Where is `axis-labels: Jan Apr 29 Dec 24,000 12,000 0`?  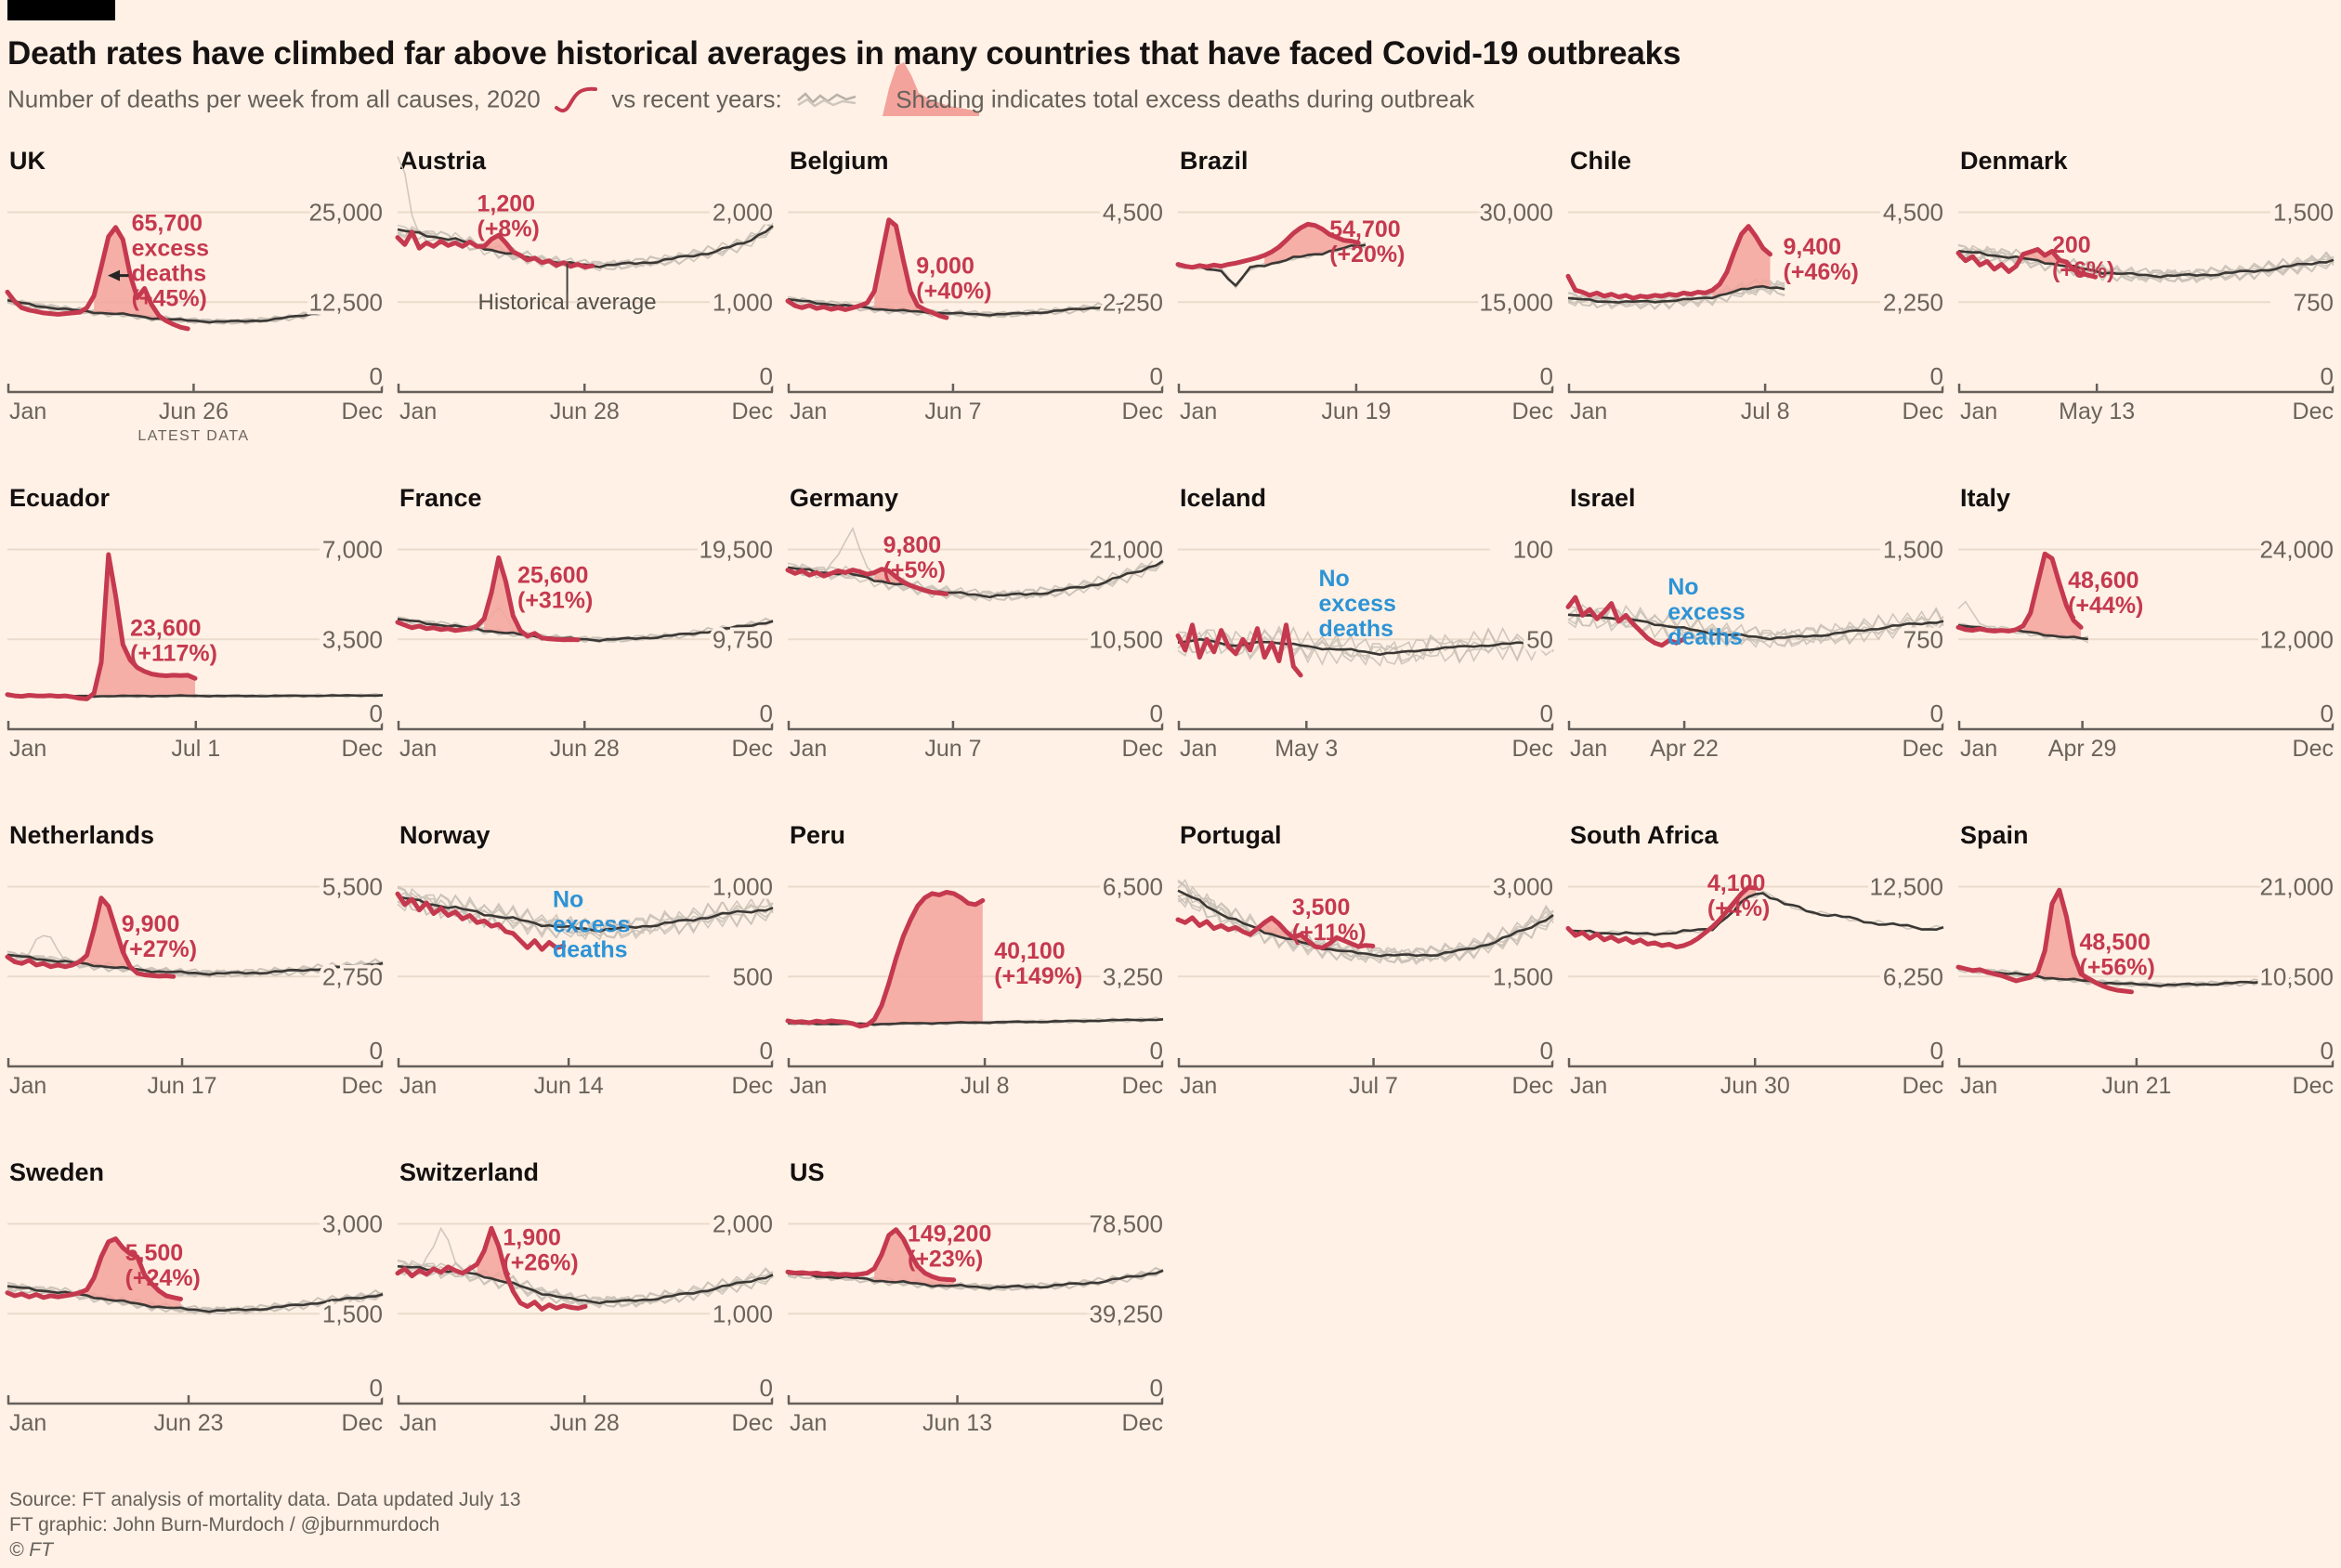 axis-labels: Jan Apr 29 Dec 24,000 12,000 0 is located at coordinates (2149, 647).